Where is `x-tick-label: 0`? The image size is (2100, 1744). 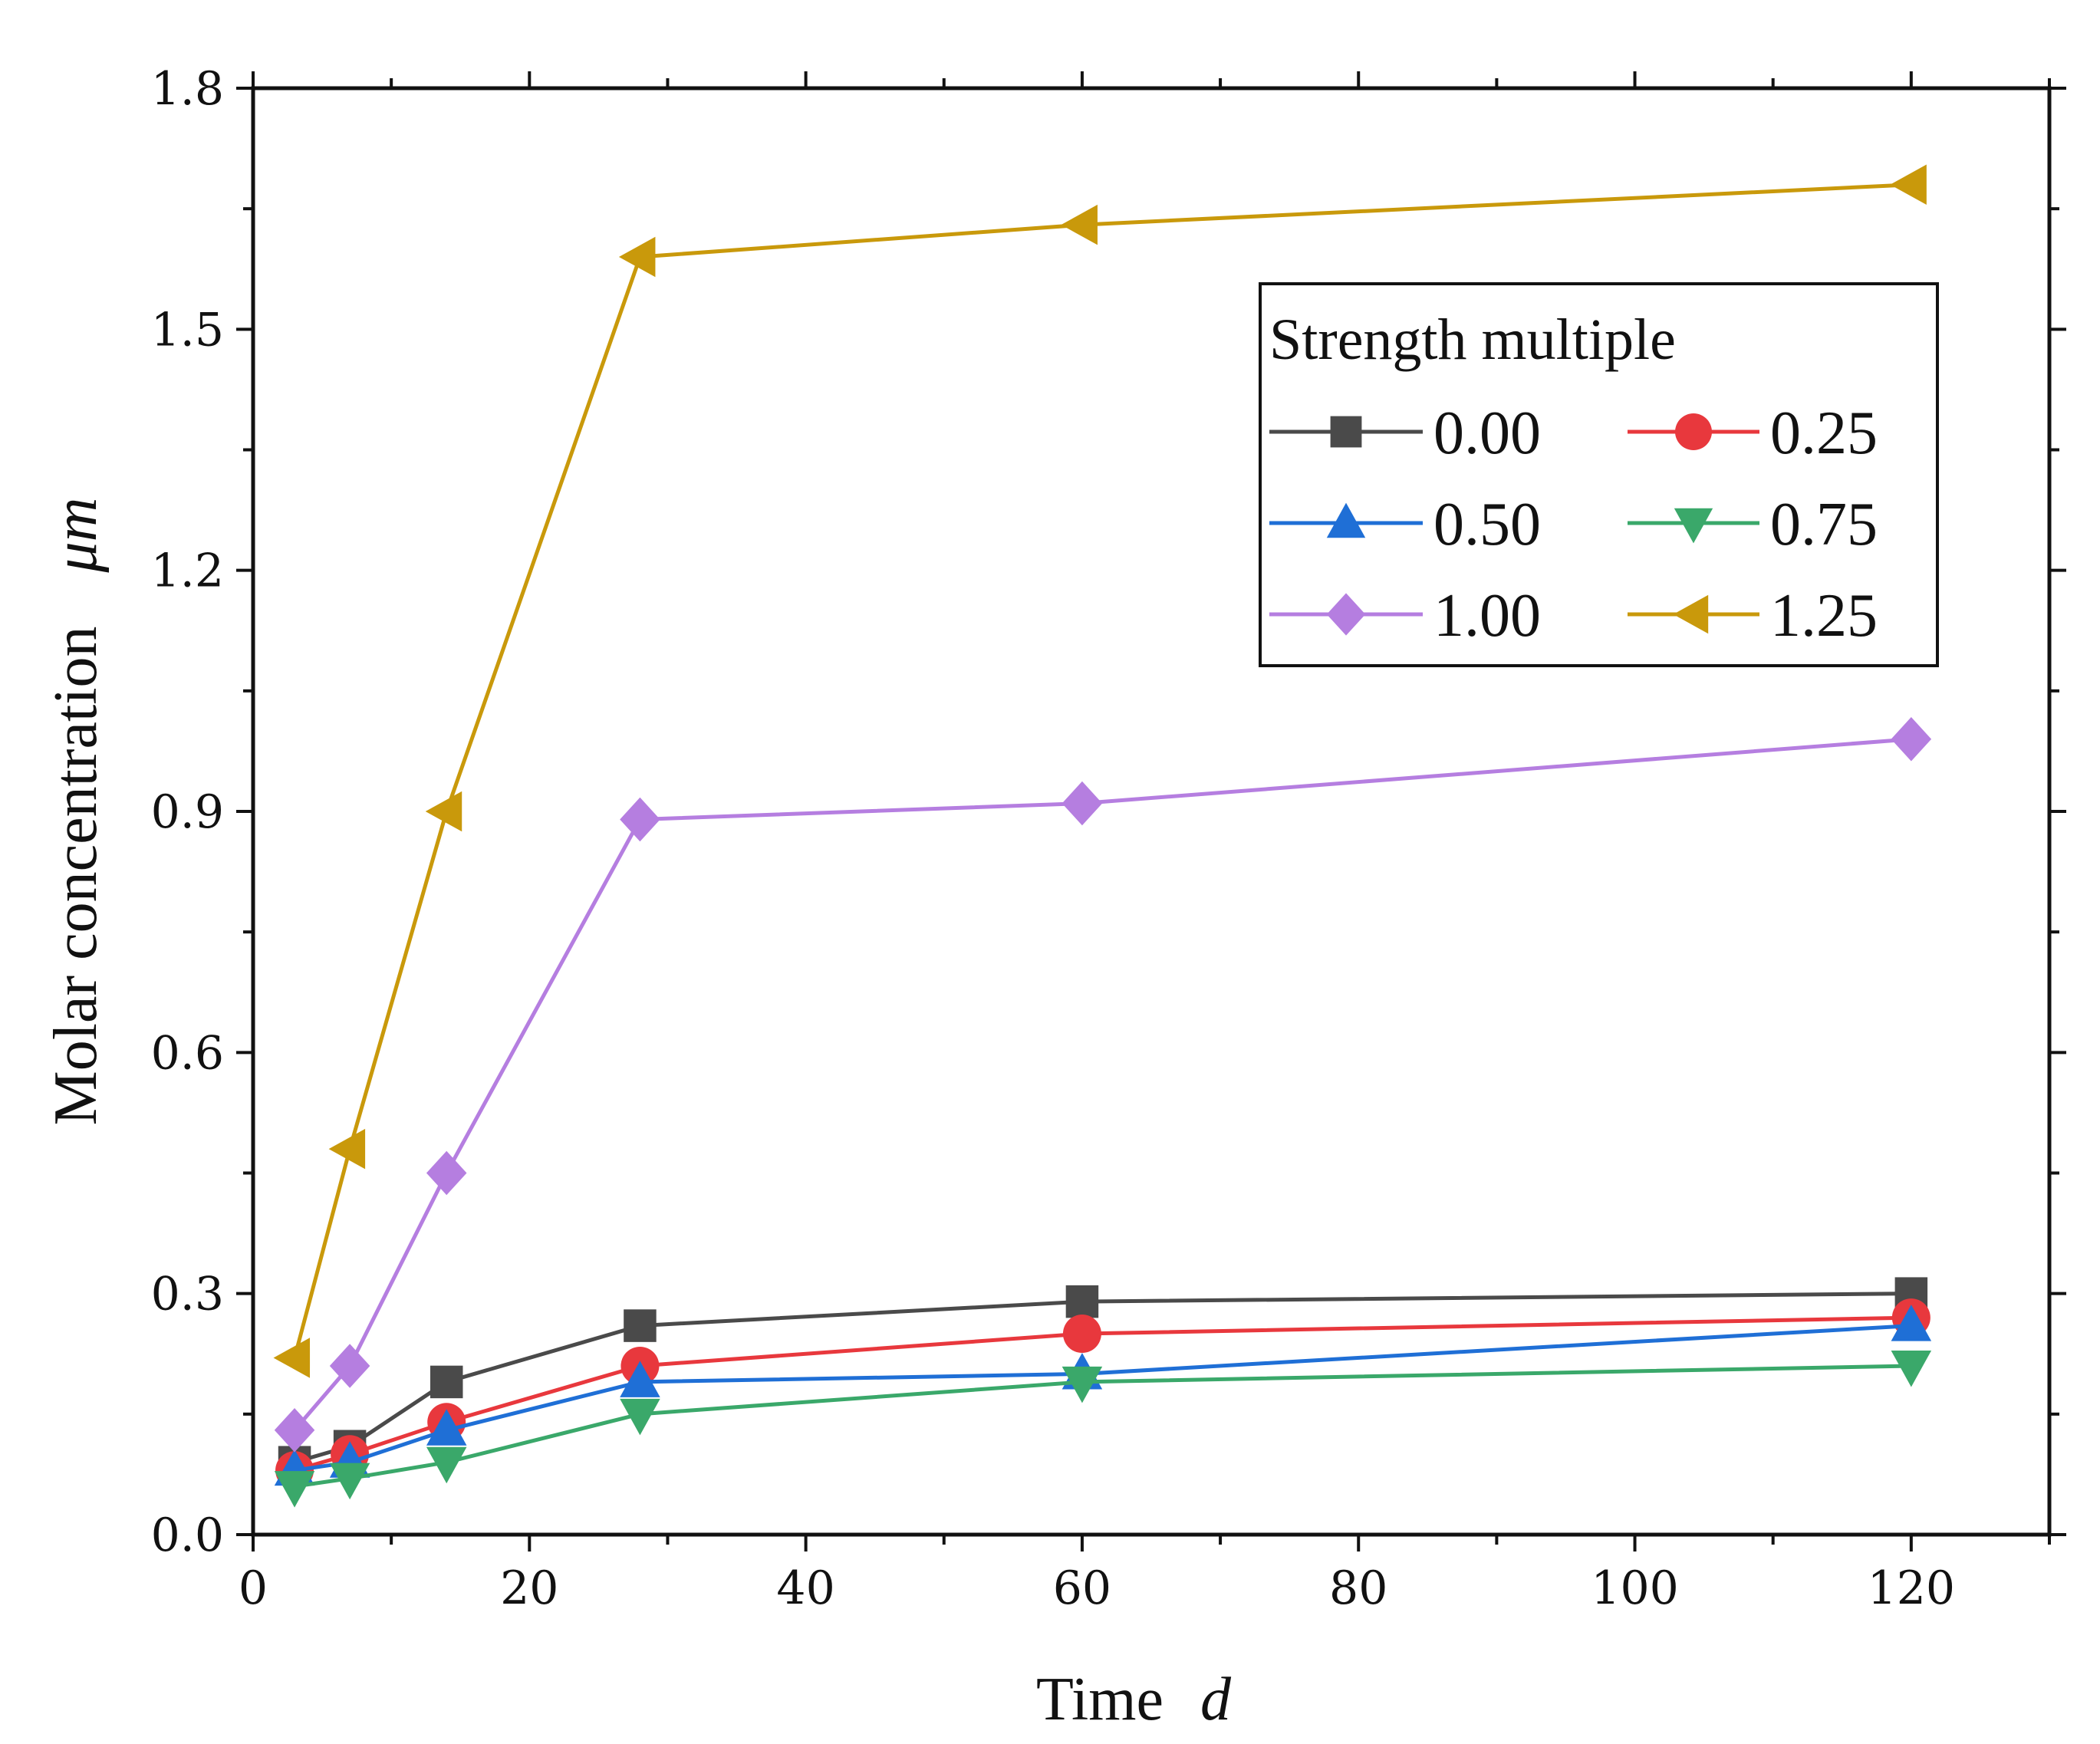
x-tick-label: 0 is located at coordinates (253, 1588).